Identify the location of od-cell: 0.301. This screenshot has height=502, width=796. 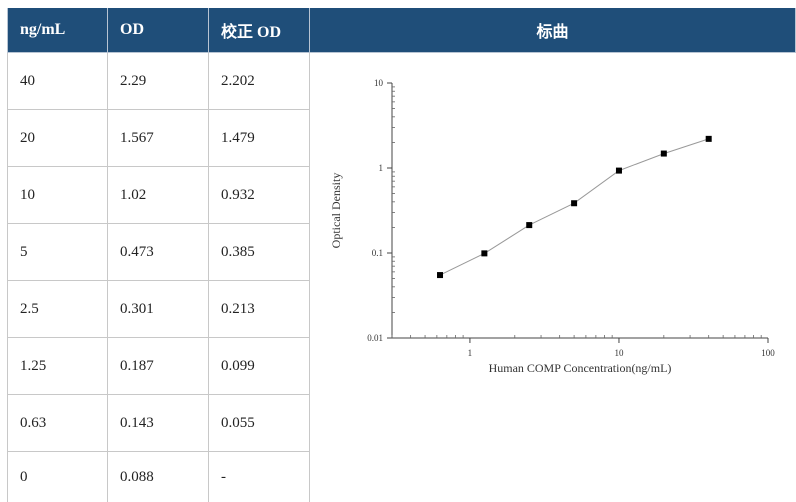
(158, 309).